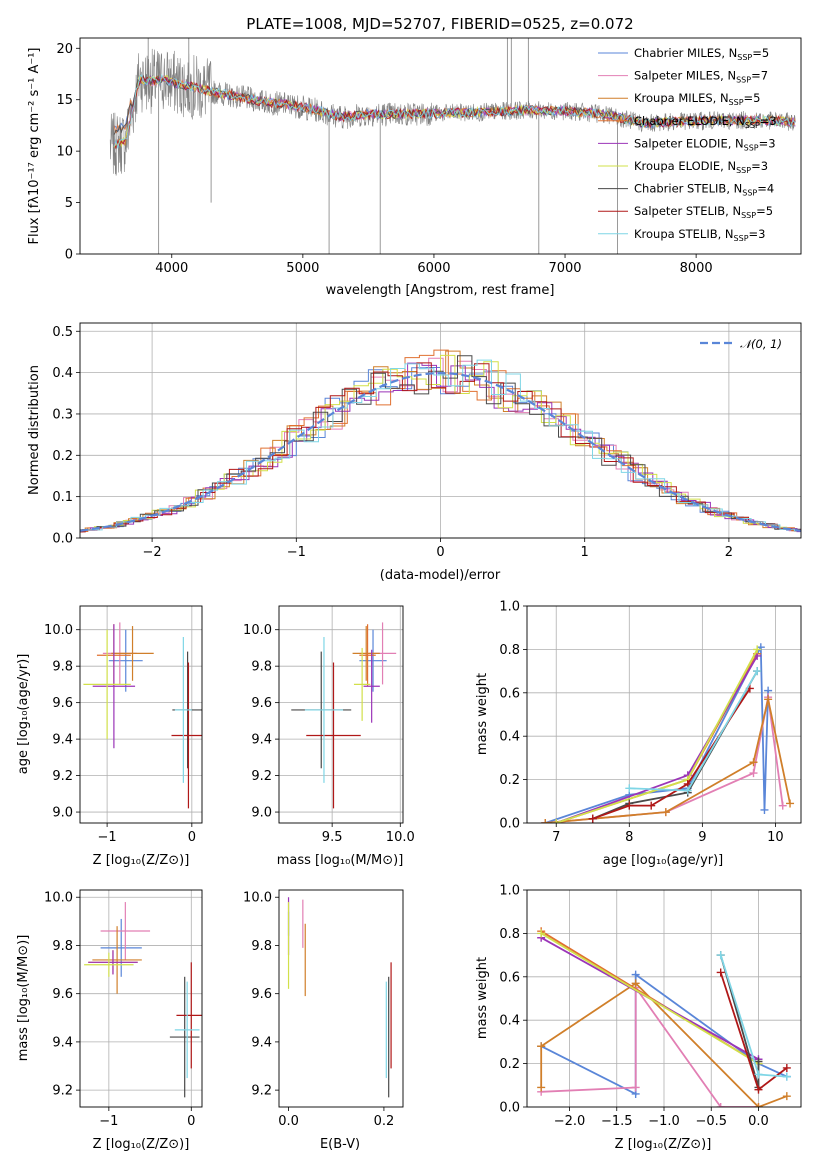  I want to click on histogram-step-kroupa_stelib, so click(440, 445).